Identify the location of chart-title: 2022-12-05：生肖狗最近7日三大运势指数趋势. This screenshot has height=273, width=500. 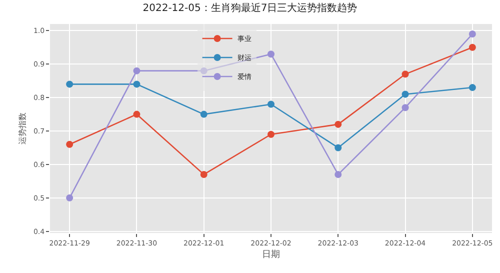
(250, 8).